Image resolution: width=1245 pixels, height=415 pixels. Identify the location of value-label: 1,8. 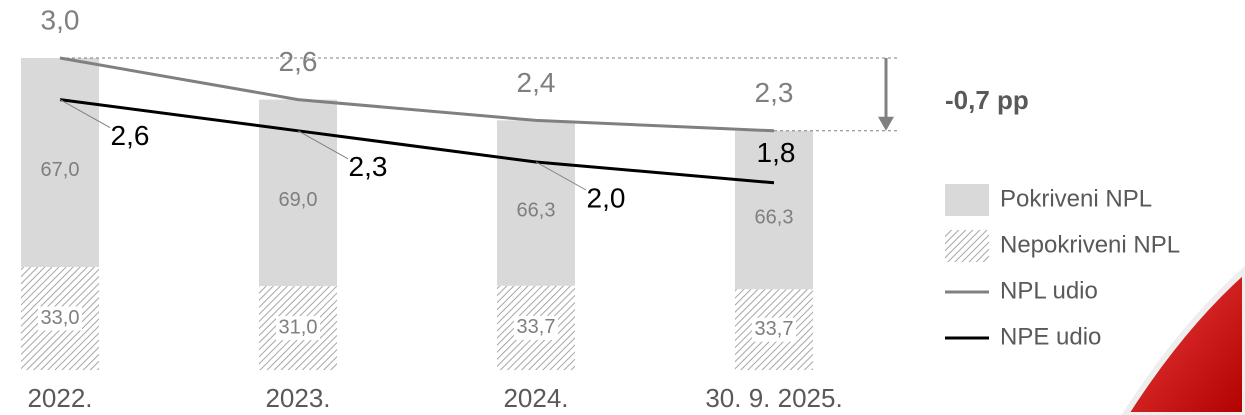
(776, 152).